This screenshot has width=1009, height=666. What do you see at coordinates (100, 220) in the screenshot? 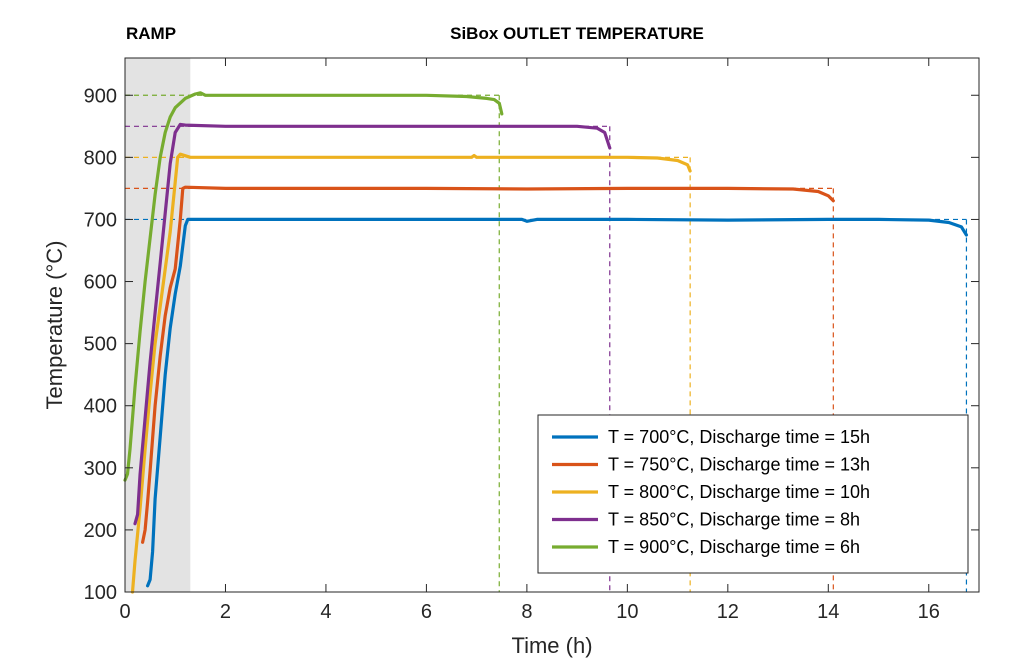
I see `y-tick-label-6: 700` at bounding box center [100, 220].